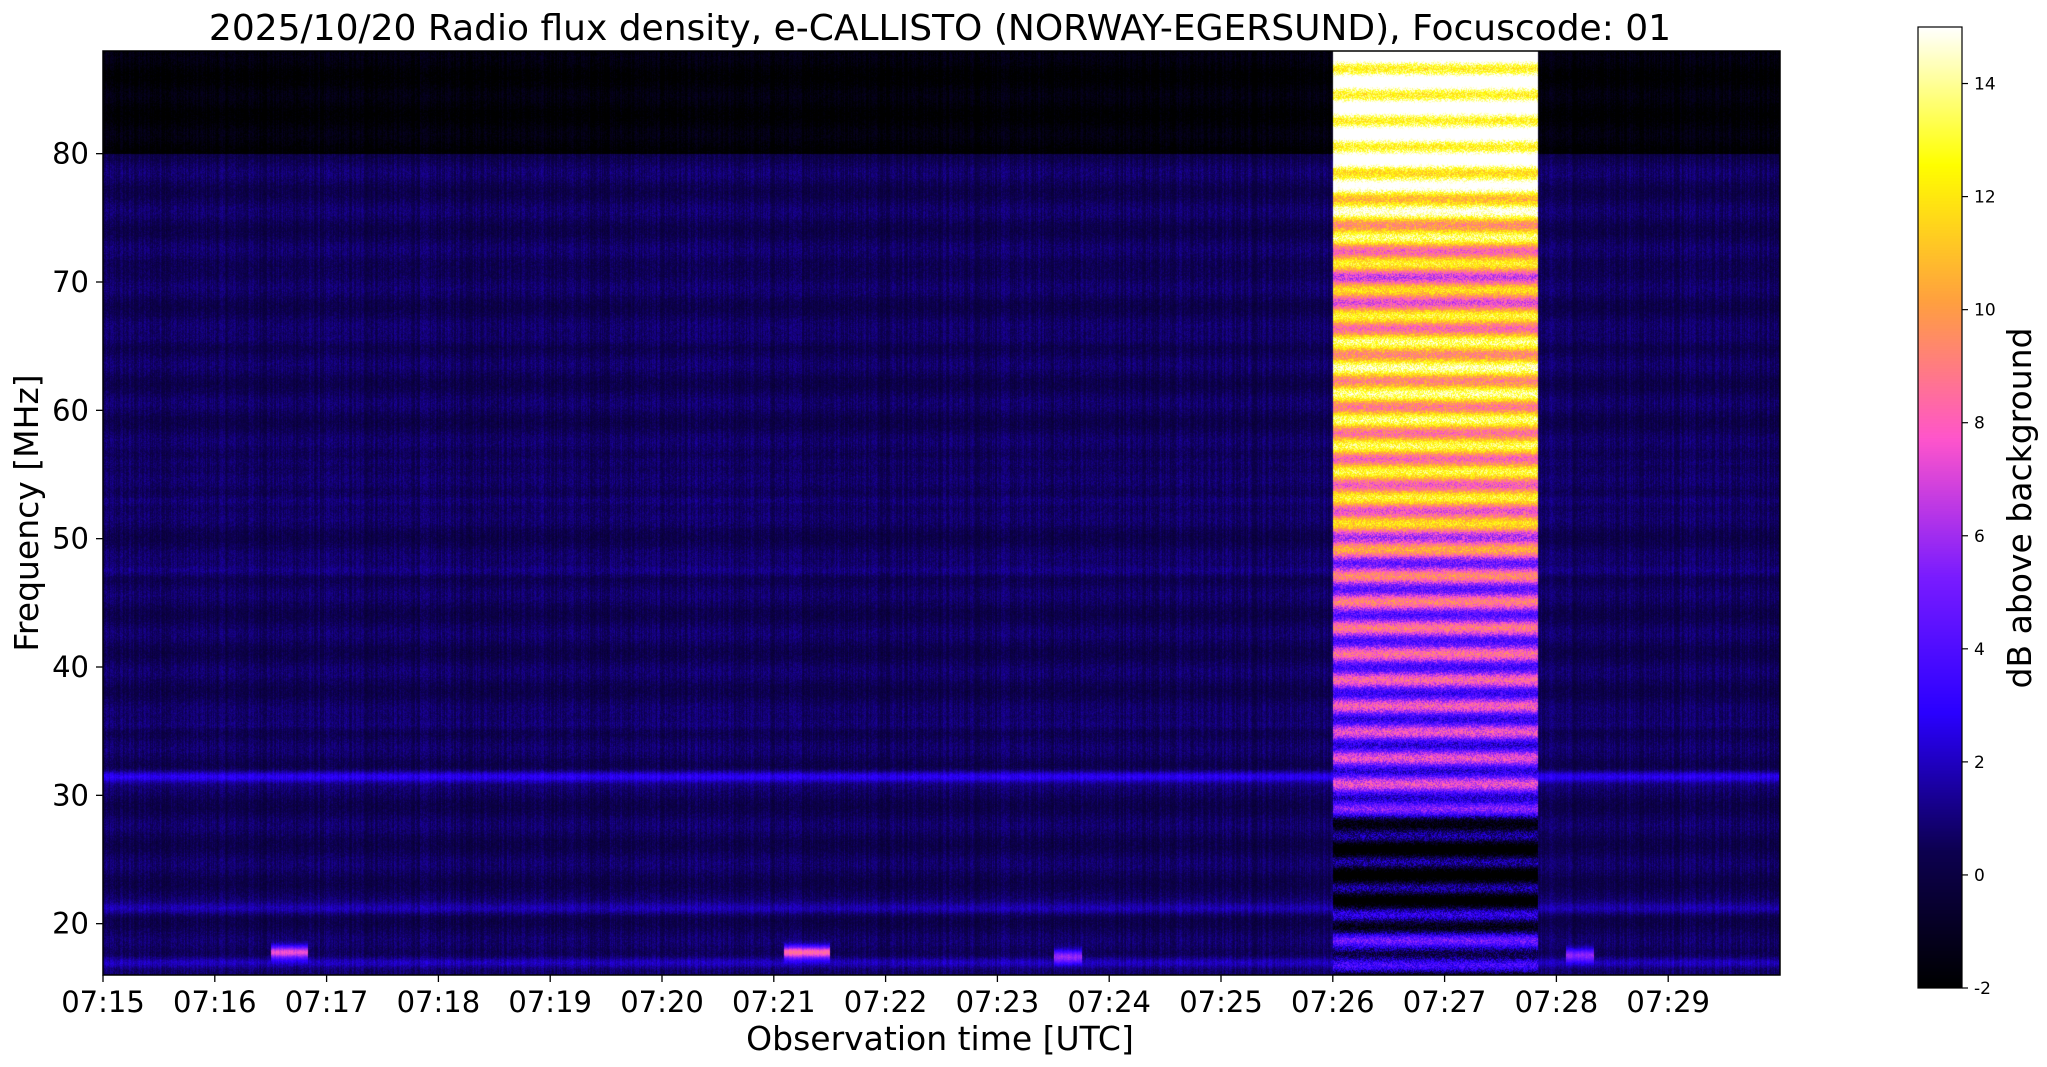 Image resolution: width=2047 pixels, height=1067 pixels. I want to click on colorbar-tick-label: 8, so click(1979, 424).